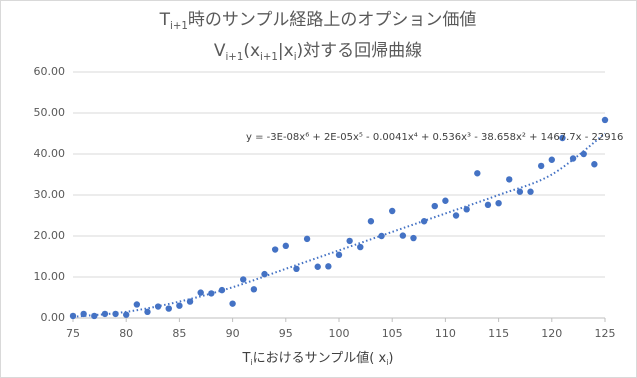 This screenshot has height=378, width=637. What do you see at coordinates (50, 276) in the screenshot?
I see `y-tick-label: 10.00` at bounding box center [50, 276].